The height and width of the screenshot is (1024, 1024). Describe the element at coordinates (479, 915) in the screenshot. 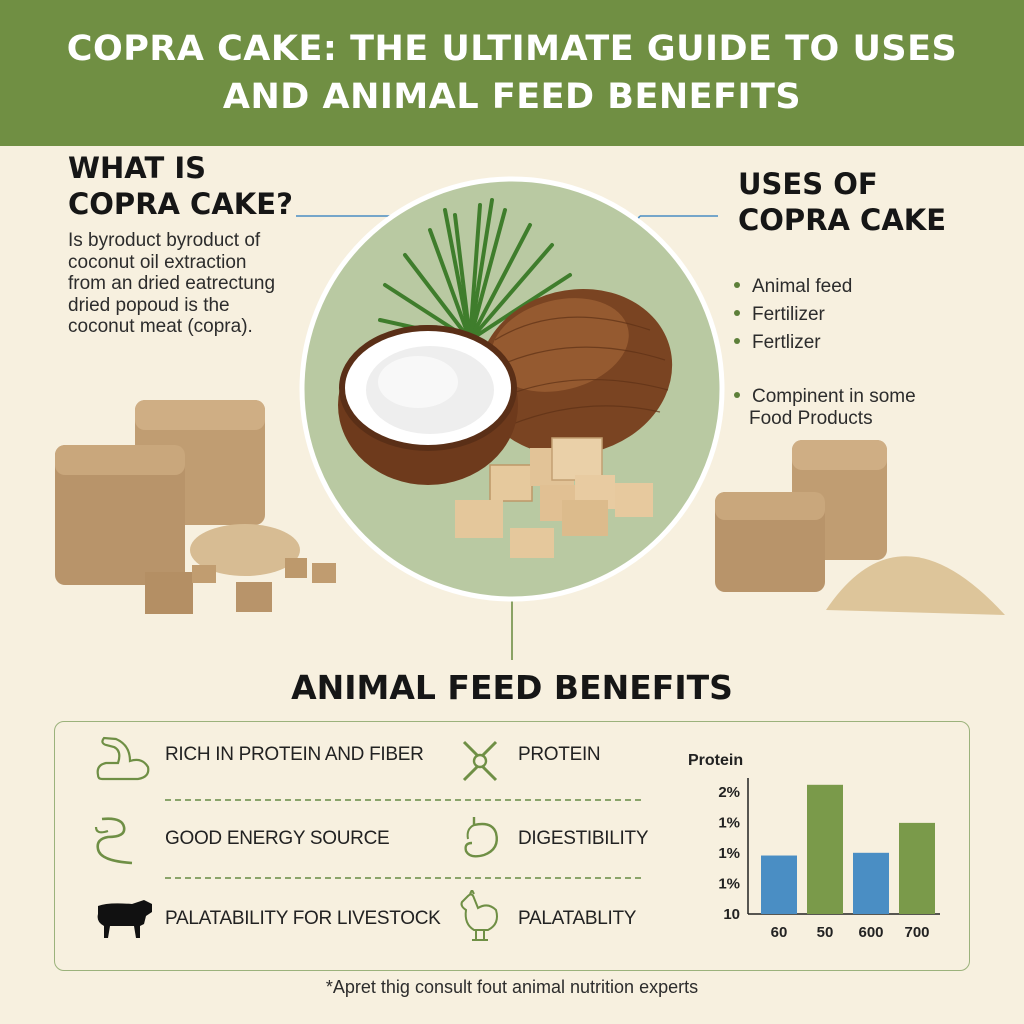

I see `chicken-icon` at that location.